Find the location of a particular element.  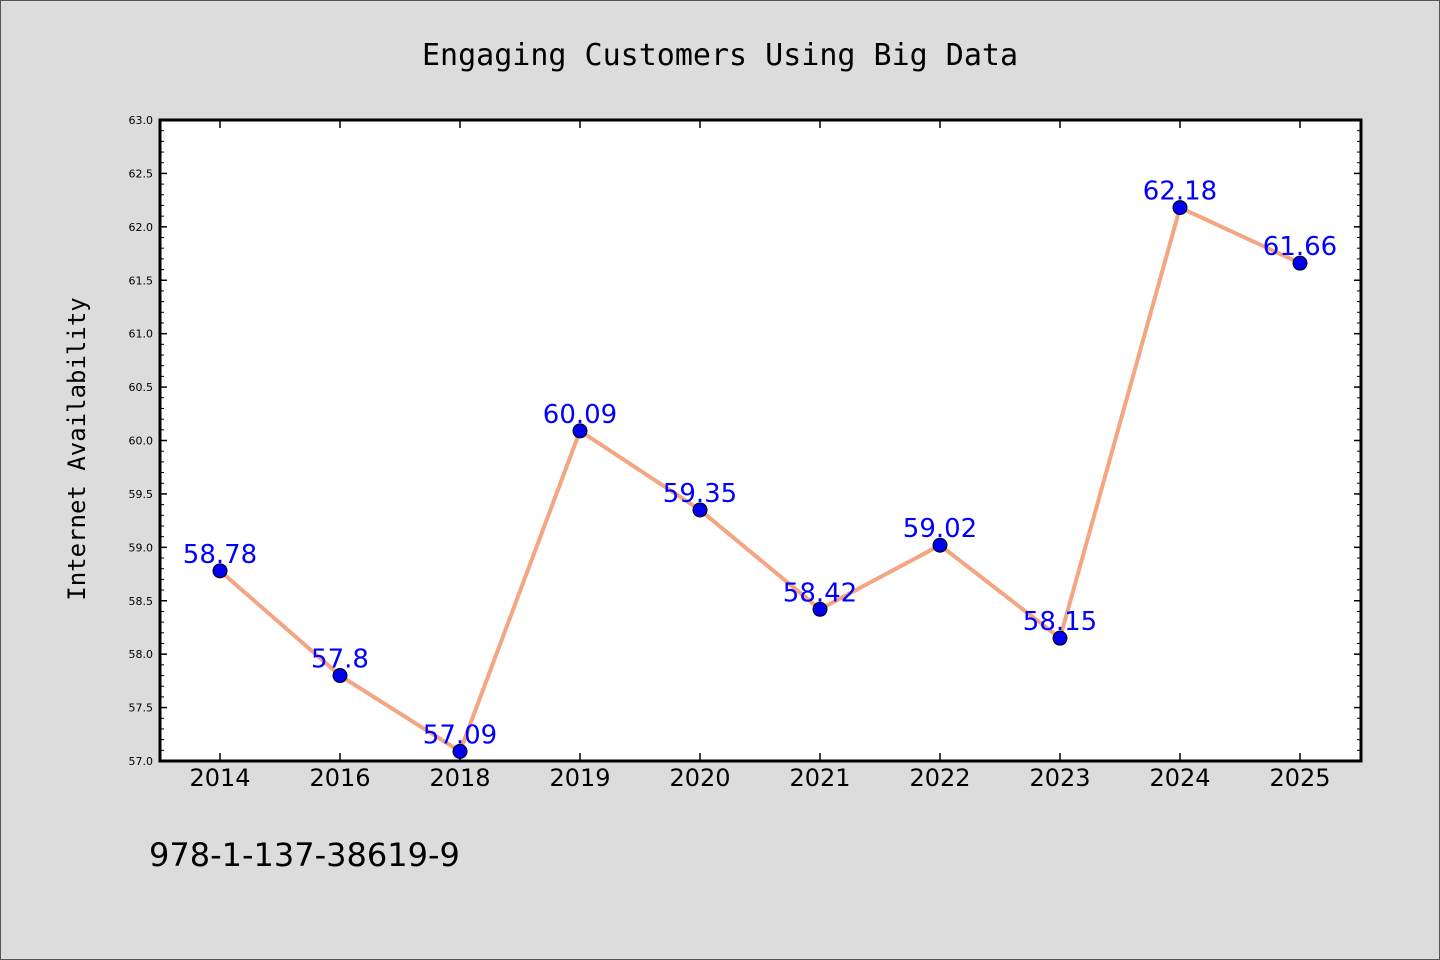

data-label: 59.02 is located at coordinates (940, 529).